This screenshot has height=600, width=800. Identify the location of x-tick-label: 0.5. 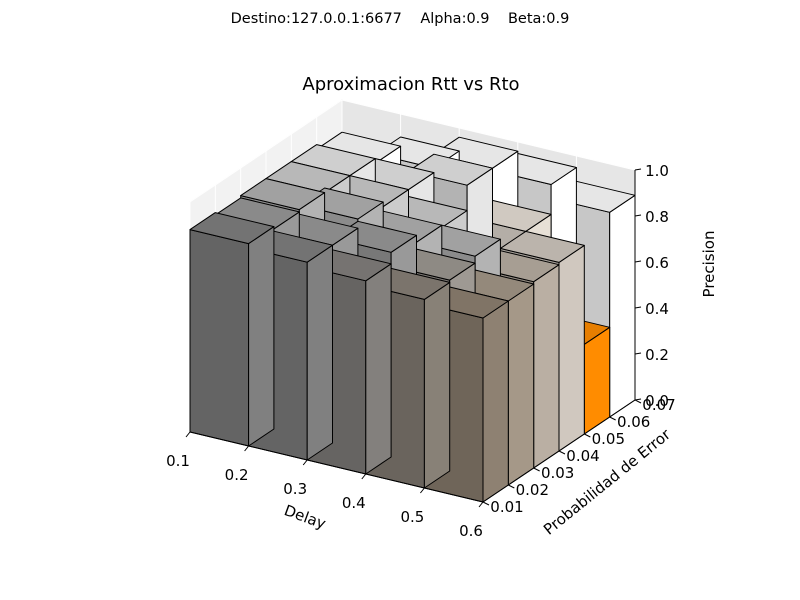
(412, 517).